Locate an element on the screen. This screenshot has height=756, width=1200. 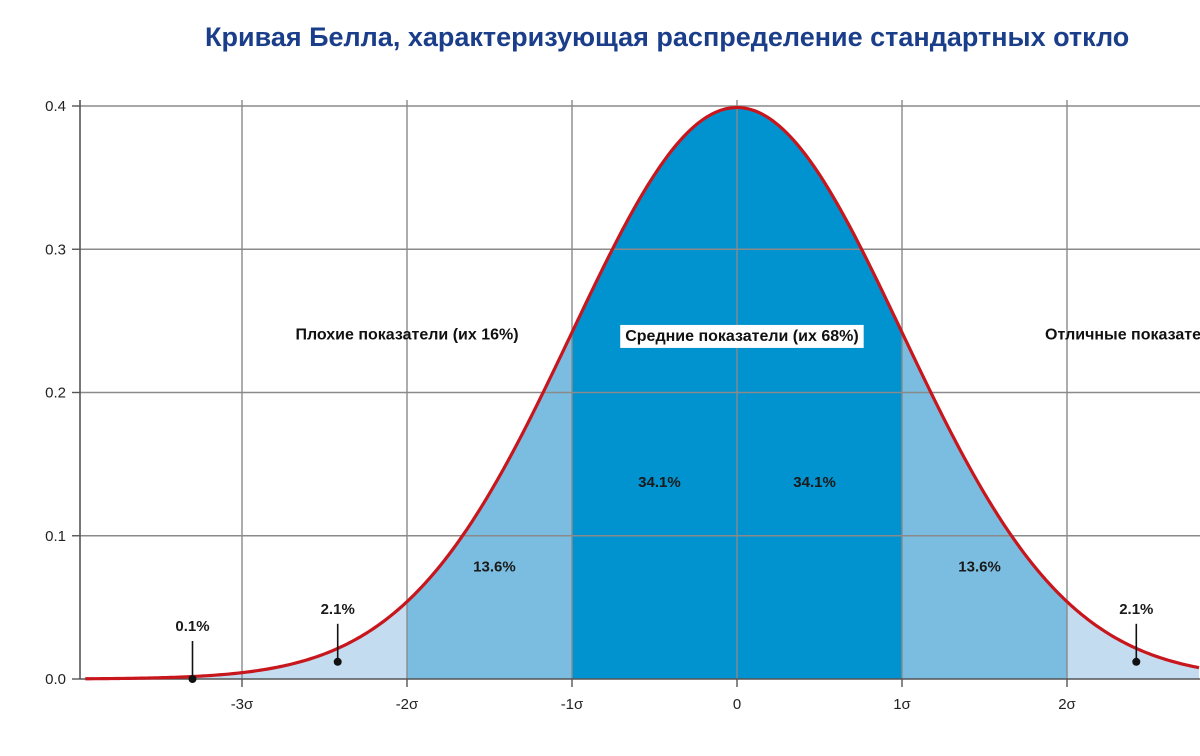
x-tick-label-1: -2σ is located at coordinates (407, 704).